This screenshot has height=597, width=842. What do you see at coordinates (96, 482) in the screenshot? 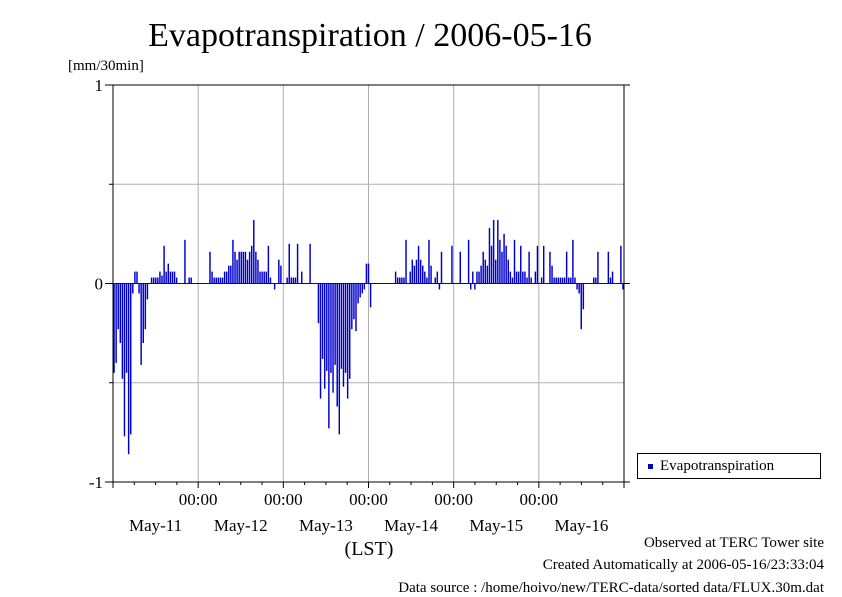
I see `y-tick-label: -1` at bounding box center [96, 482].